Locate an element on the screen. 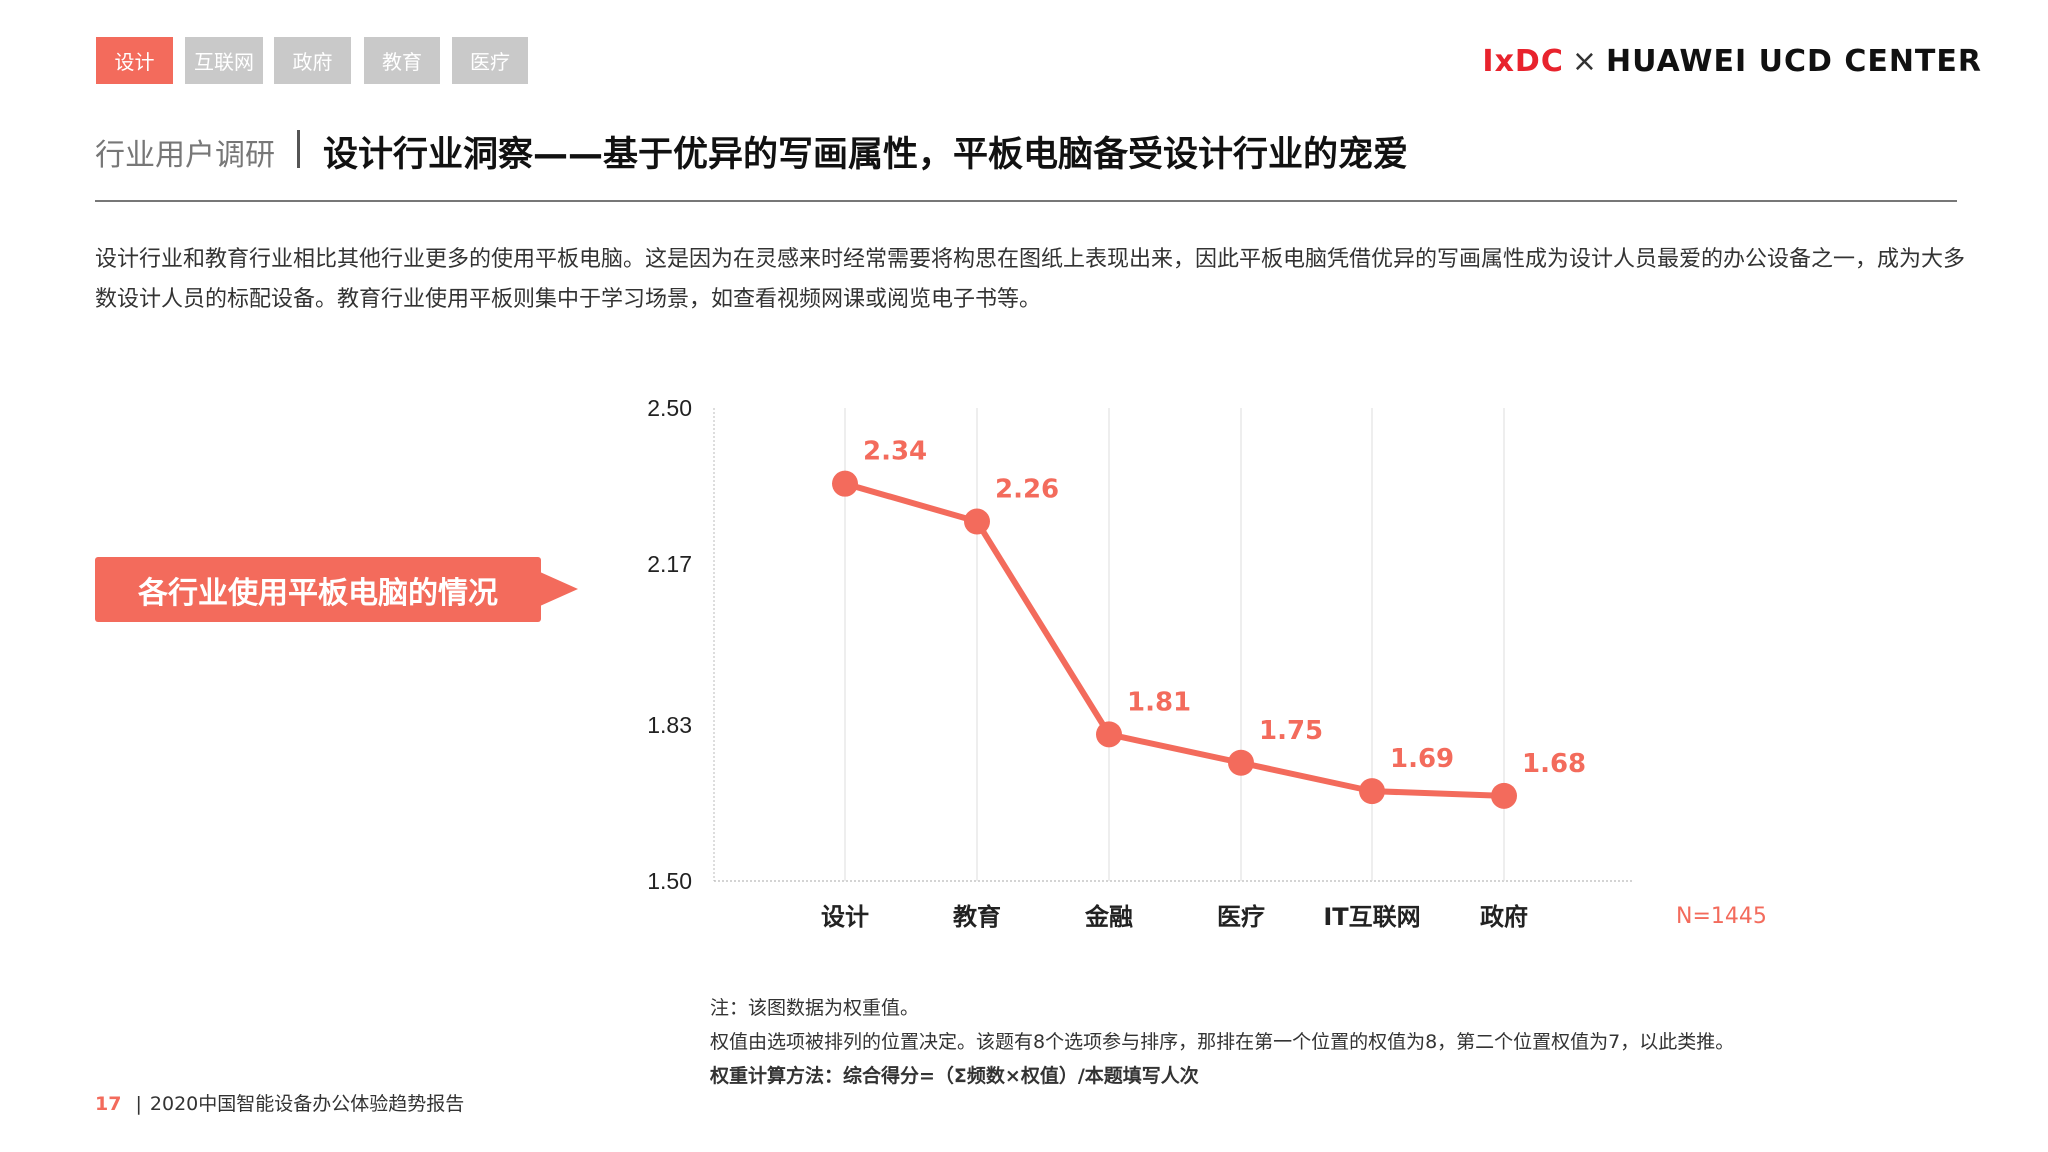 The width and height of the screenshot is (2048, 1152). report-name: 2020中国智能设备办公体验趋势报告 is located at coordinates (307, 1104).